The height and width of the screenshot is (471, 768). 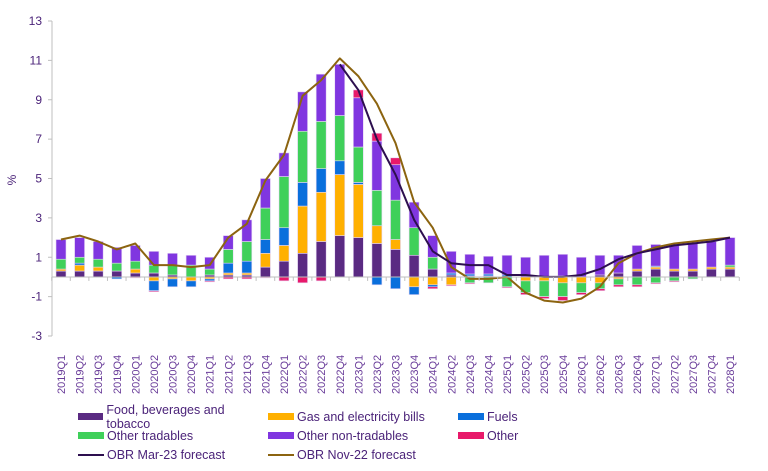 What do you see at coordinates (533, 436) in the screenshot?
I see `legend-item-other: Other` at bounding box center [533, 436].